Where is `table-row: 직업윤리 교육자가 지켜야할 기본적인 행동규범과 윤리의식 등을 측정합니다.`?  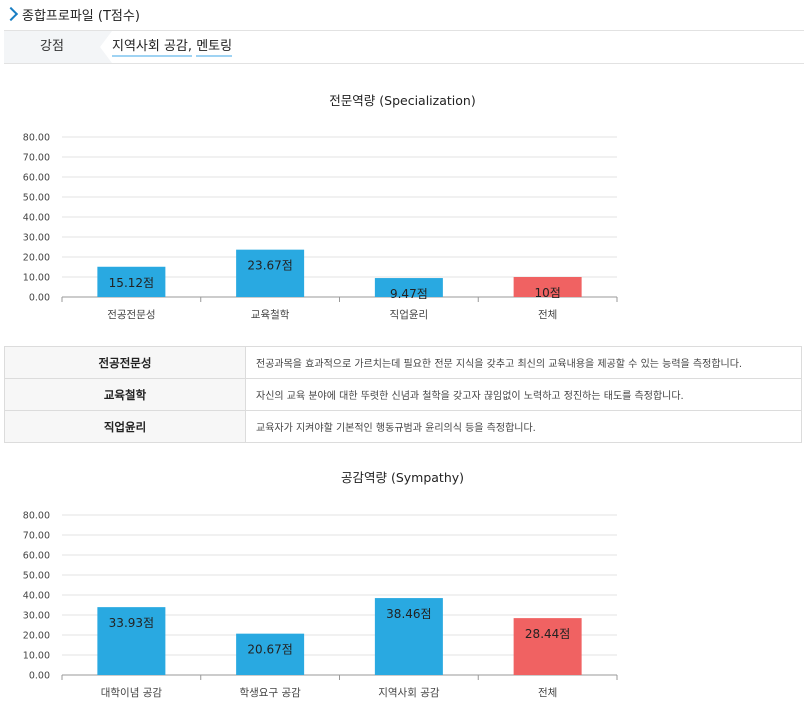 table-row: 직업윤리 교육자가 지켜야할 기본적인 행동규범과 윤리의식 등을 측정합니다. is located at coordinates (403, 426).